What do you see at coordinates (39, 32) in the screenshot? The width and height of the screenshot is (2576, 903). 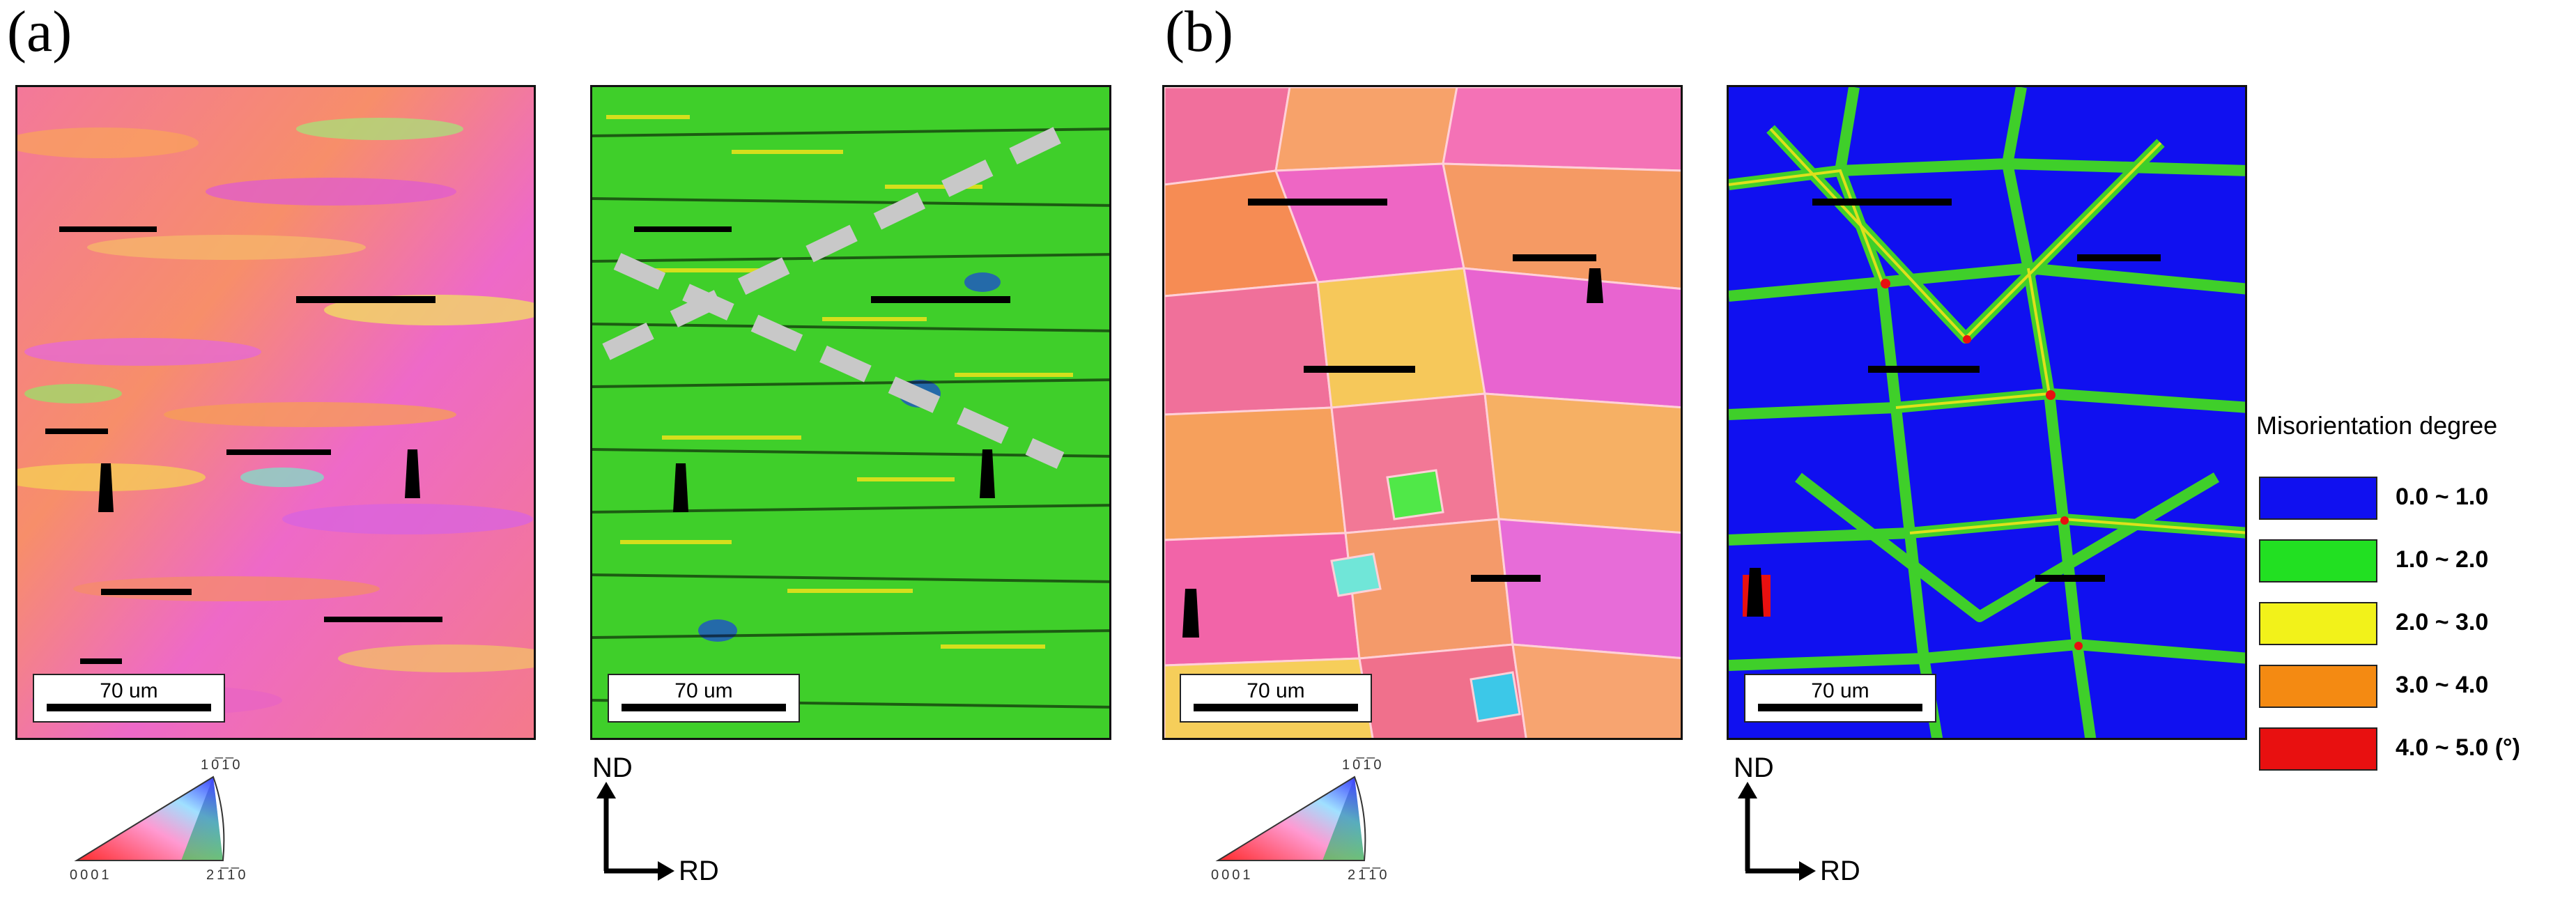 I see `panel-label-a: (a)` at bounding box center [39, 32].